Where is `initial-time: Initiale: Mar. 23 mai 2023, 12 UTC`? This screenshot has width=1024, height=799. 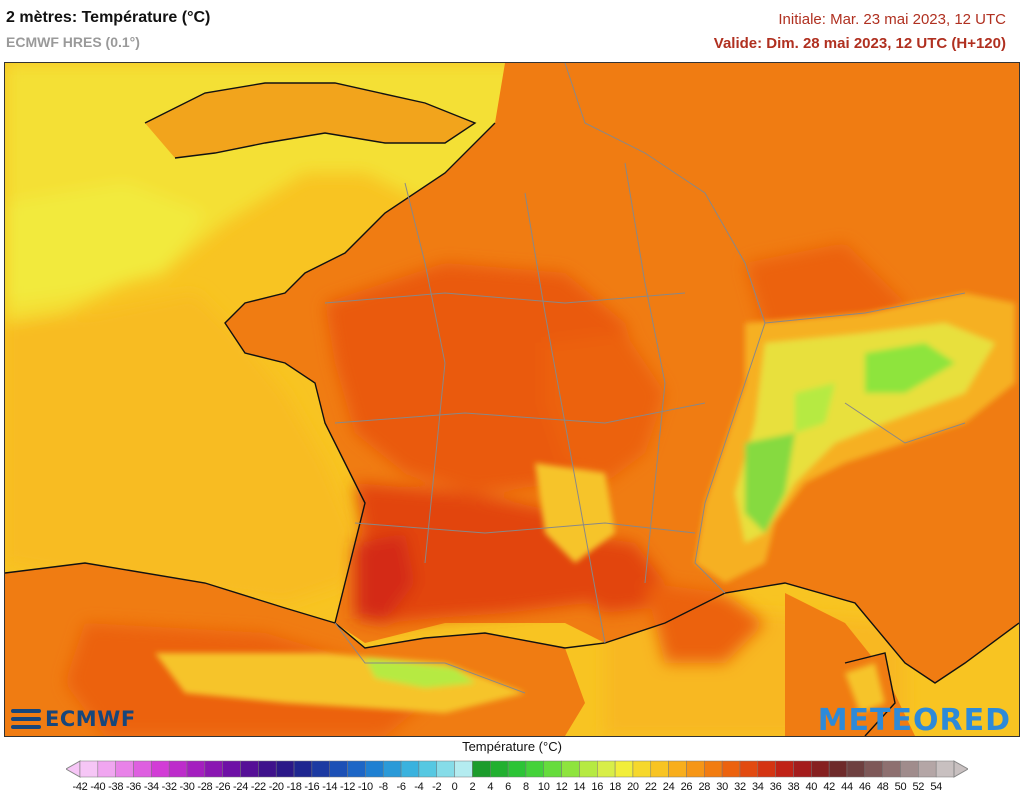
initial-time: Initiale: Mar. 23 mai 2023, 12 UTC is located at coordinates (892, 19).